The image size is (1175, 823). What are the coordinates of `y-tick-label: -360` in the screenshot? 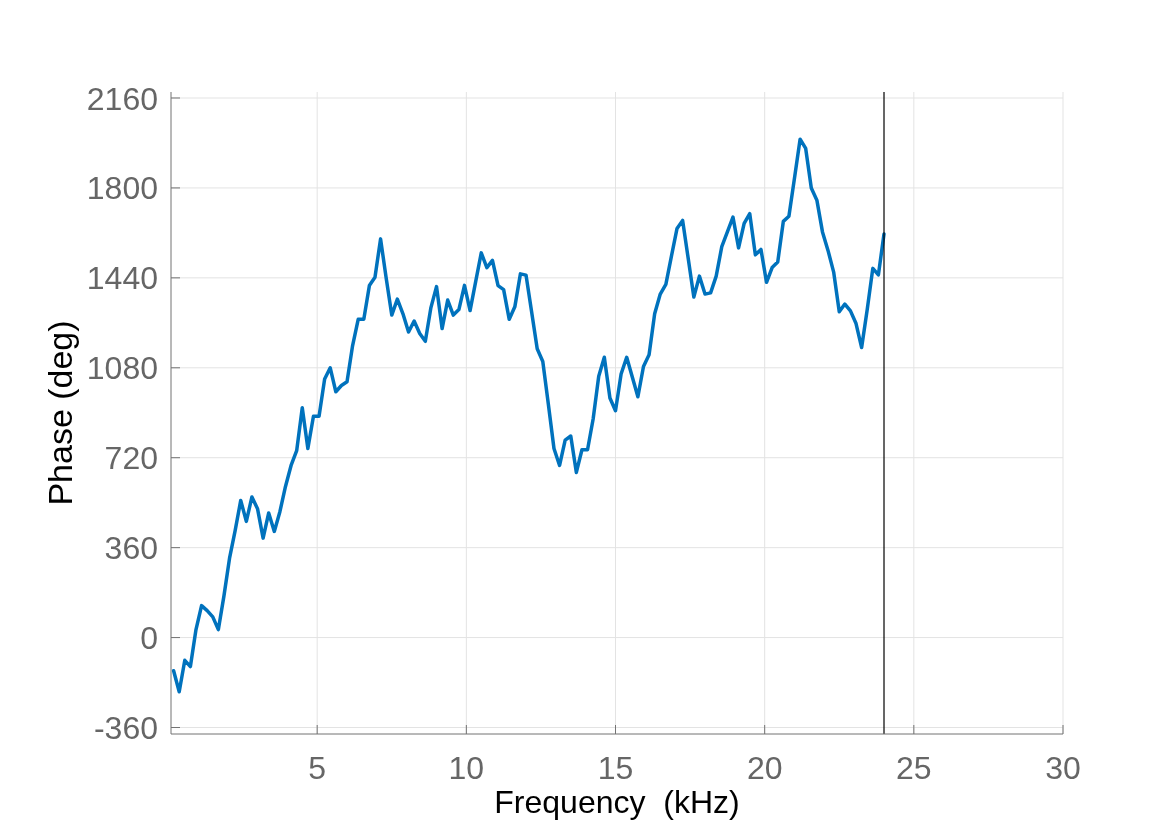 It's located at (125, 728).